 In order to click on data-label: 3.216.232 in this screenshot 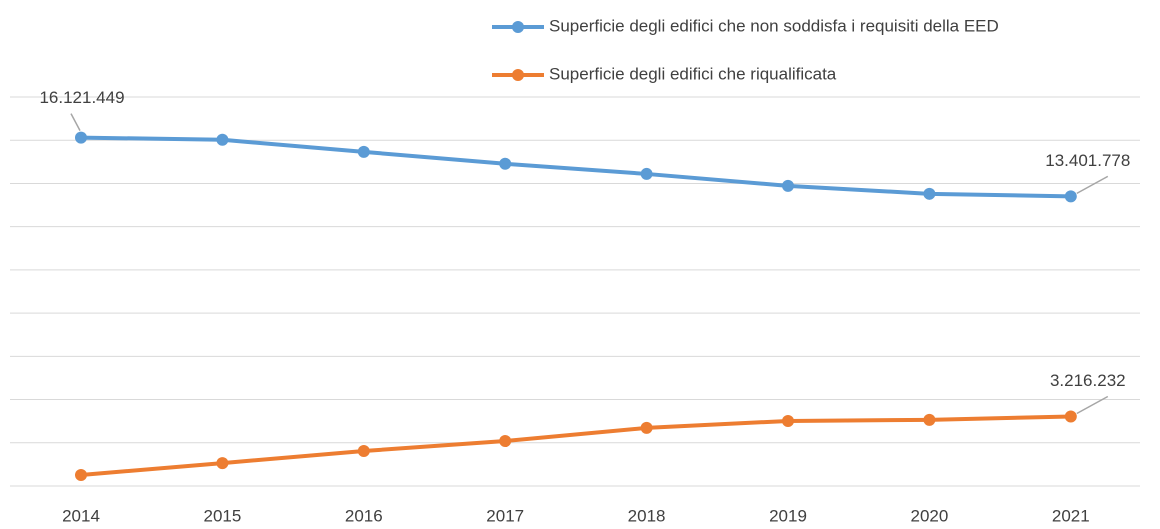, I will do `click(1088, 380)`.